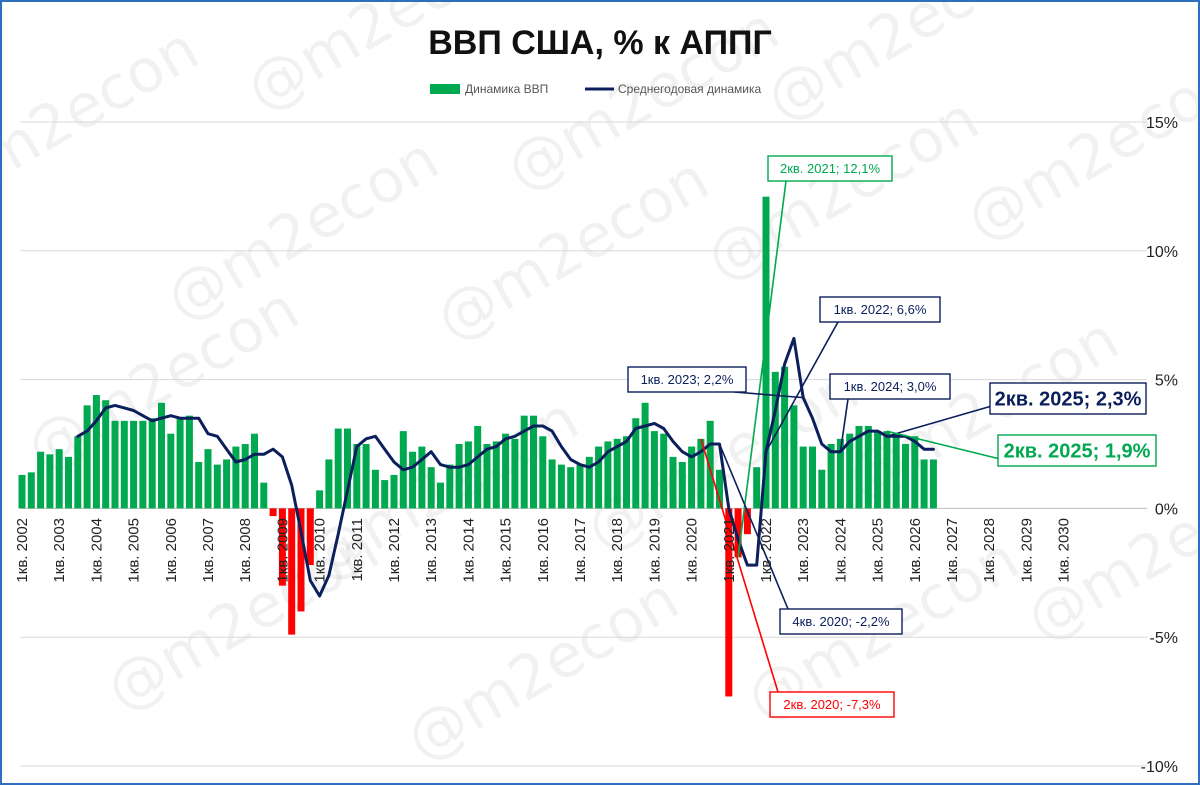 The height and width of the screenshot is (785, 1200). Describe the element at coordinates (952, 550) in the screenshot. I see `x-tick-label: 1кв. 2027` at that location.